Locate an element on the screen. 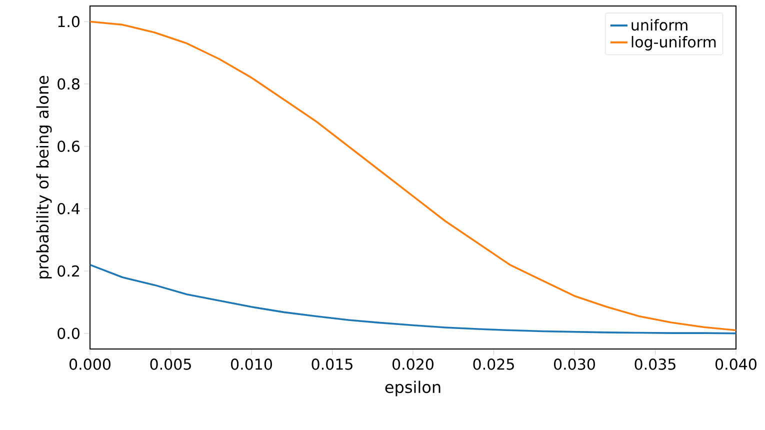 This screenshot has height=430, width=765. x-tick-label: 0.000 is located at coordinates (90, 364).